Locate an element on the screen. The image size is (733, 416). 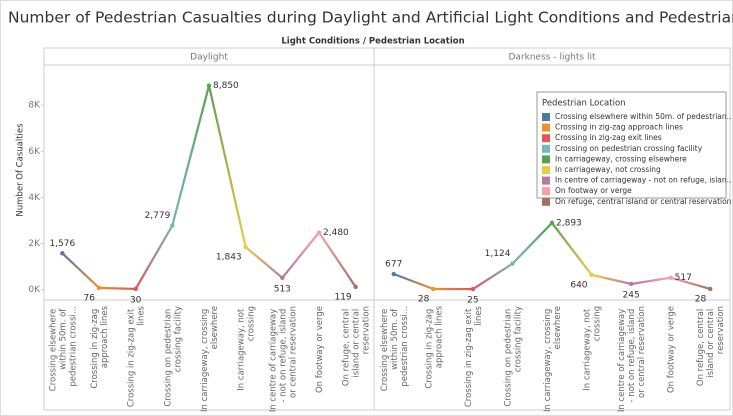
y-tick-label: 0K is located at coordinates (34, 290).